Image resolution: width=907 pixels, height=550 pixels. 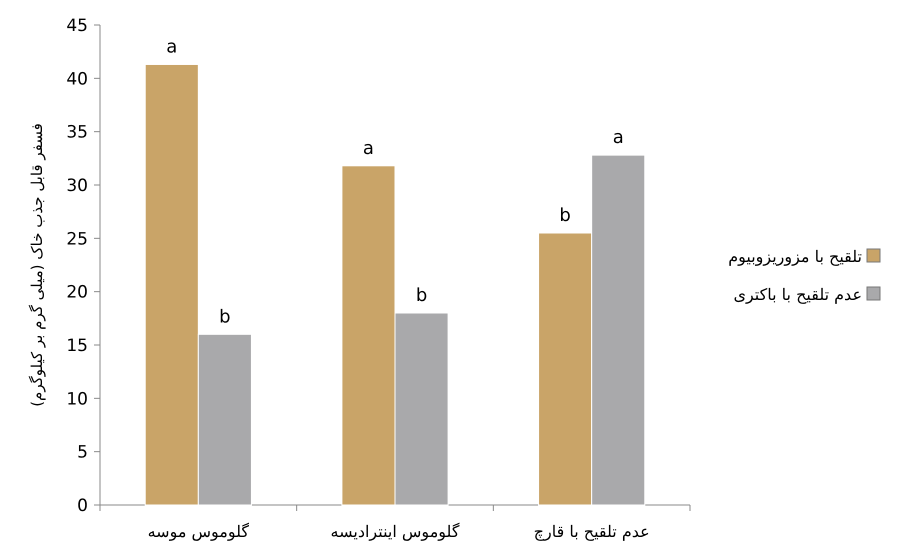 What do you see at coordinates (37, 265) in the screenshot?
I see `y-axis-title: فسفر قابل جذب خاک (میلی گرم بر کیلوگرم)` at bounding box center [37, 265].